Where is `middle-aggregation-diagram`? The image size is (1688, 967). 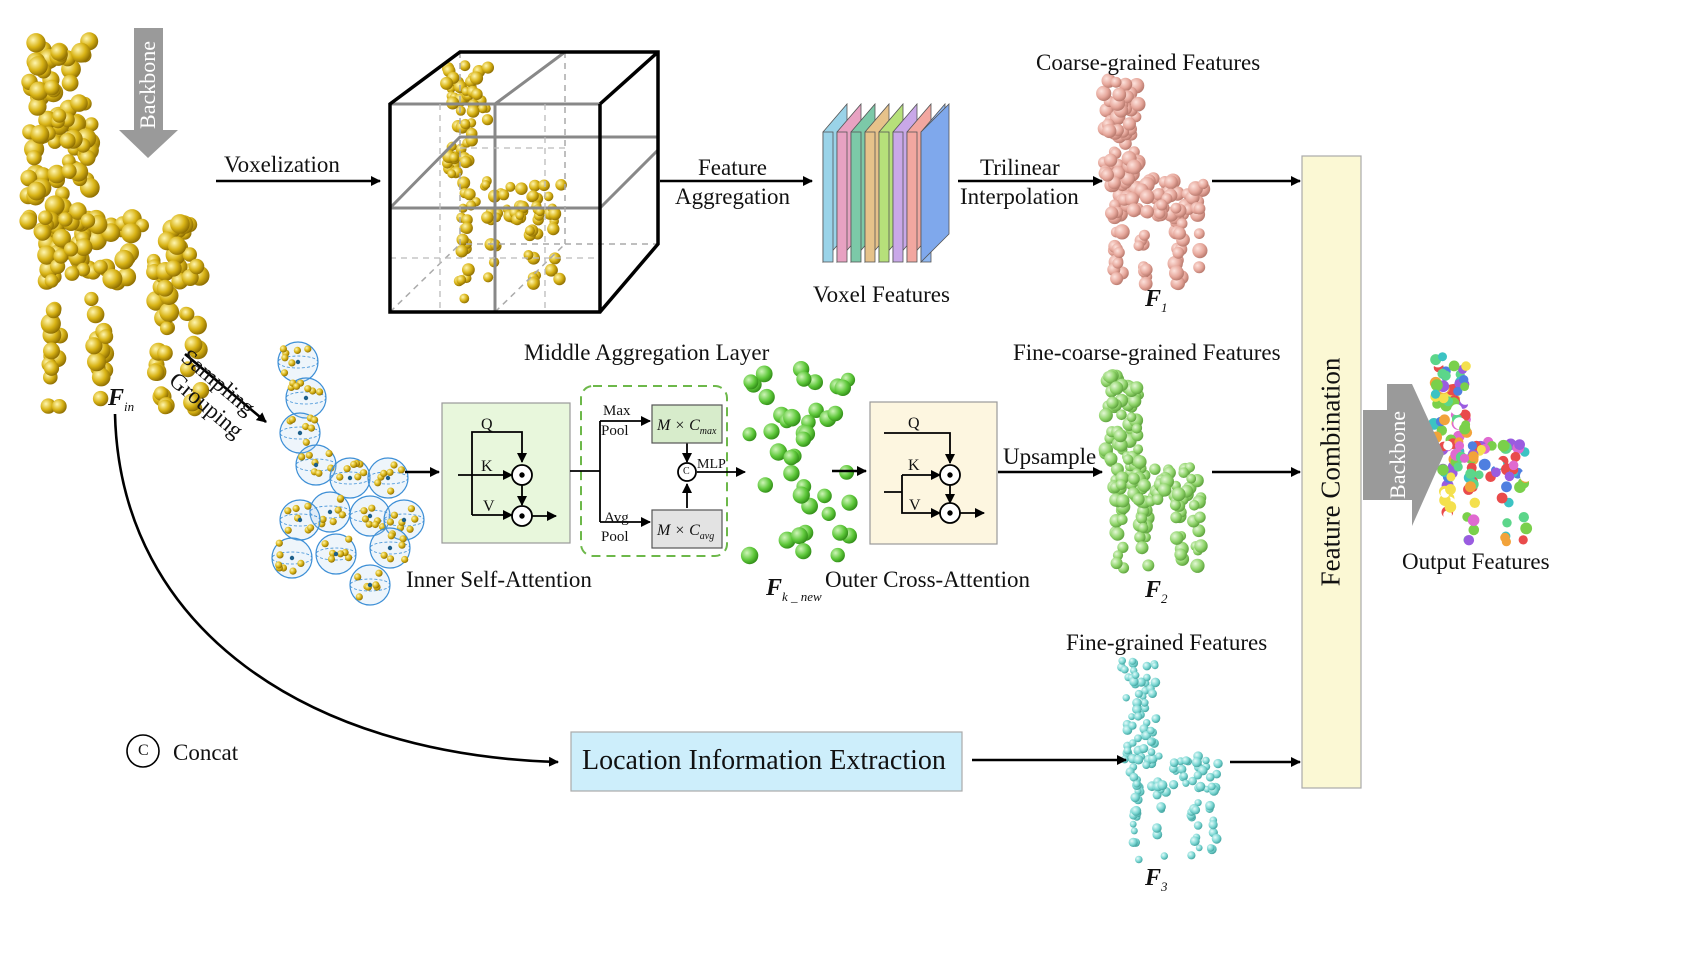
middle-aggregation-diagram is located at coordinates (658, 471).